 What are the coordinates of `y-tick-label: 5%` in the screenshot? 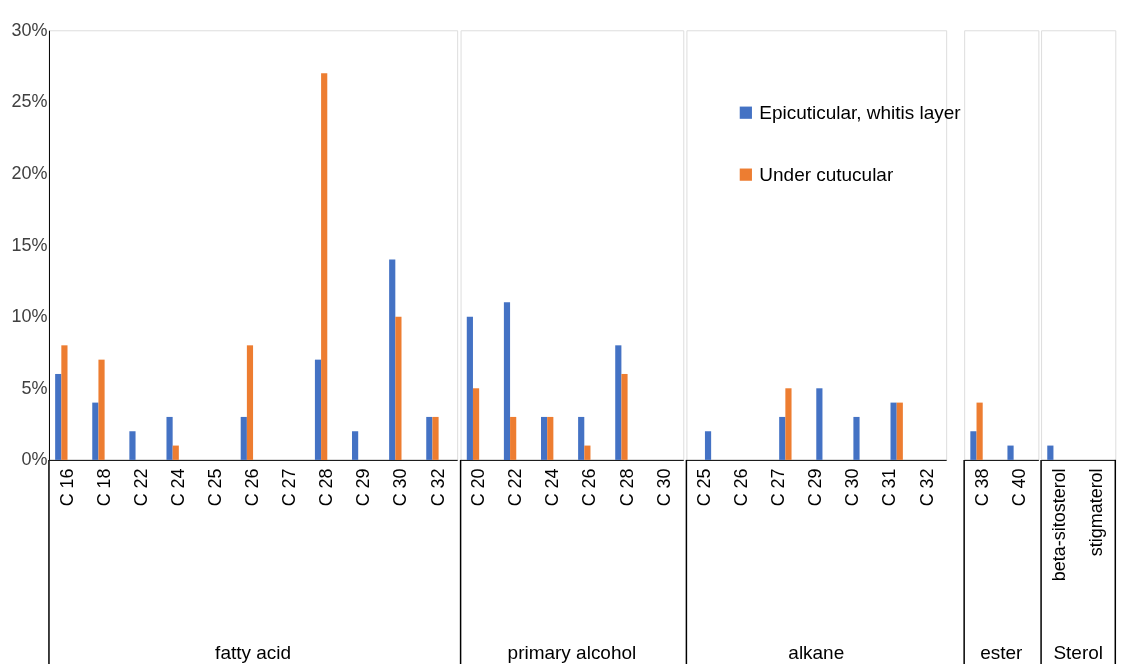 It's located at (34, 387).